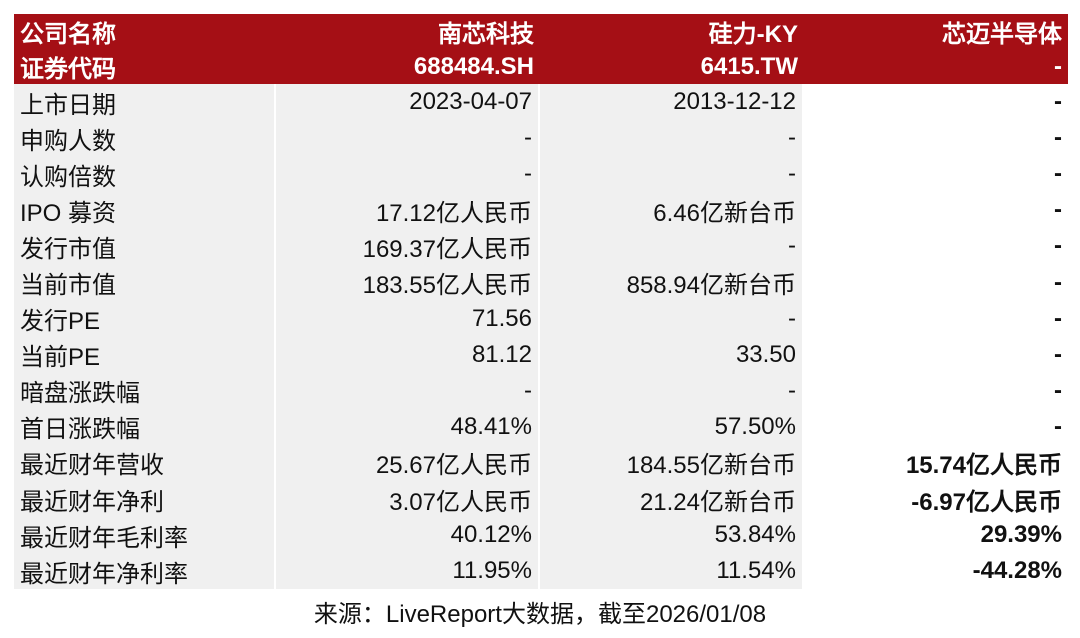 The width and height of the screenshot is (1080, 638). What do you see at coordinates (145, 282) in the screenshot?
I see `row-label: 当前市值` at bounding box center [145, 282].